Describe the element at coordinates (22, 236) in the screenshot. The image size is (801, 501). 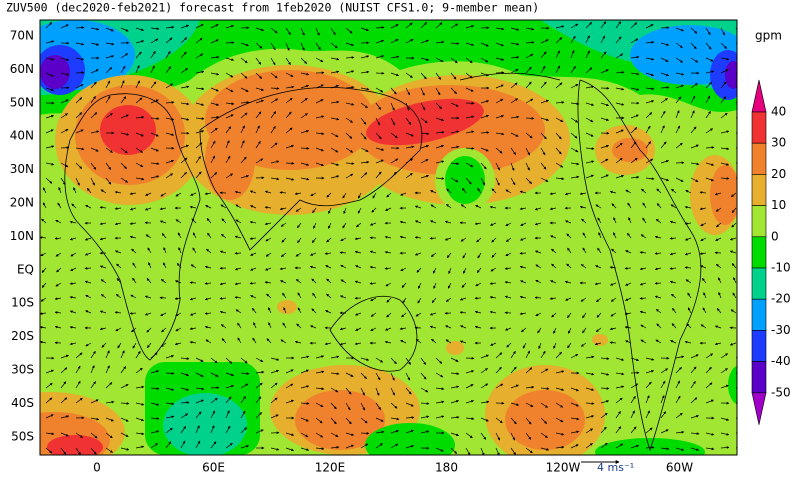
I see `lat-labels: 70N 60N 50N 40N 30N 20N 10N EQ 10S 20S 30S 40S 50S` at that location.